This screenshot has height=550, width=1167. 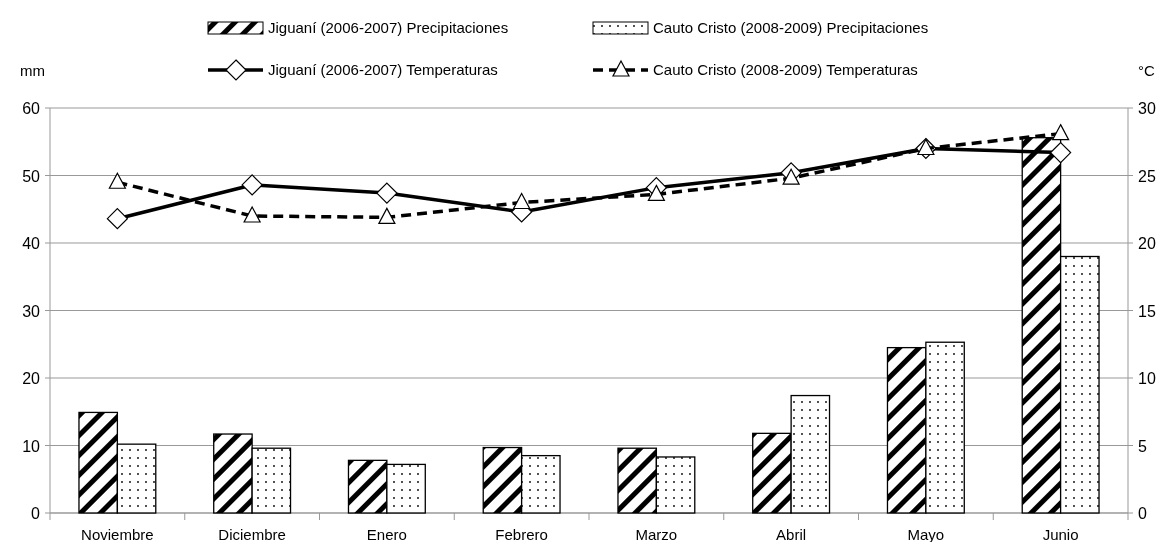 I want to click on x-tick-label: Febrero, so click(x=521, y=534).